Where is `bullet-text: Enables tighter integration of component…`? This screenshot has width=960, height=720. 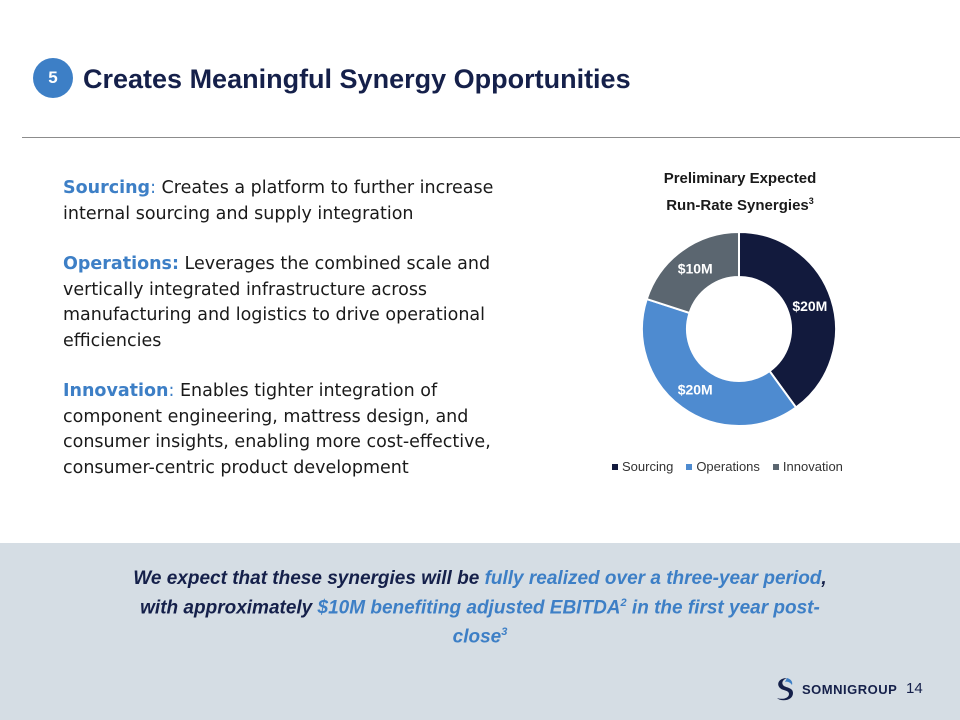
bullet-text: Enables tighter integration of component… is located at coordinates (277, 429).